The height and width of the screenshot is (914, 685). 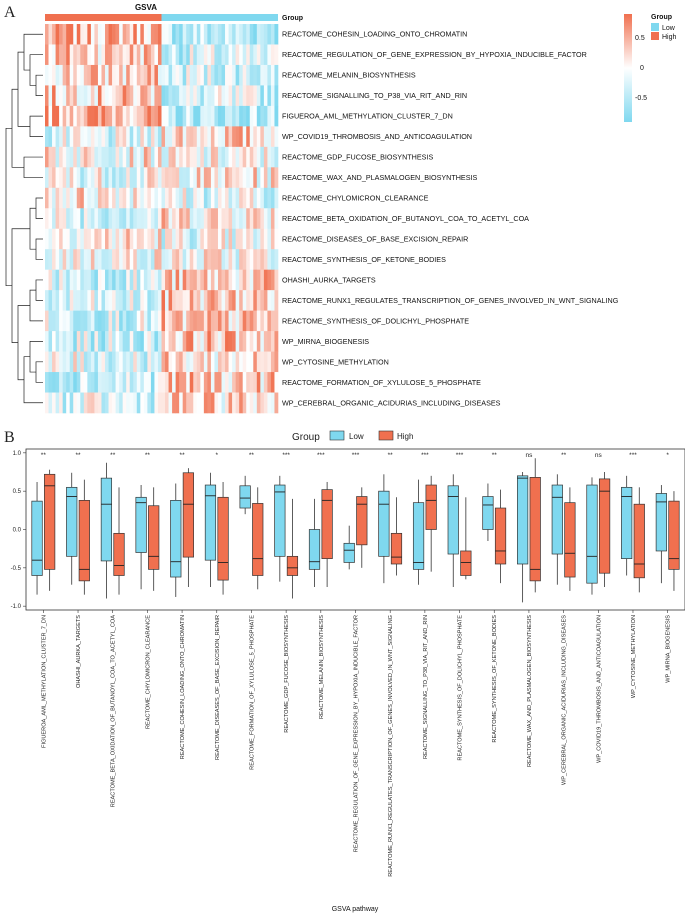 I want to click on box-iqr, so click(x=418, y=536).